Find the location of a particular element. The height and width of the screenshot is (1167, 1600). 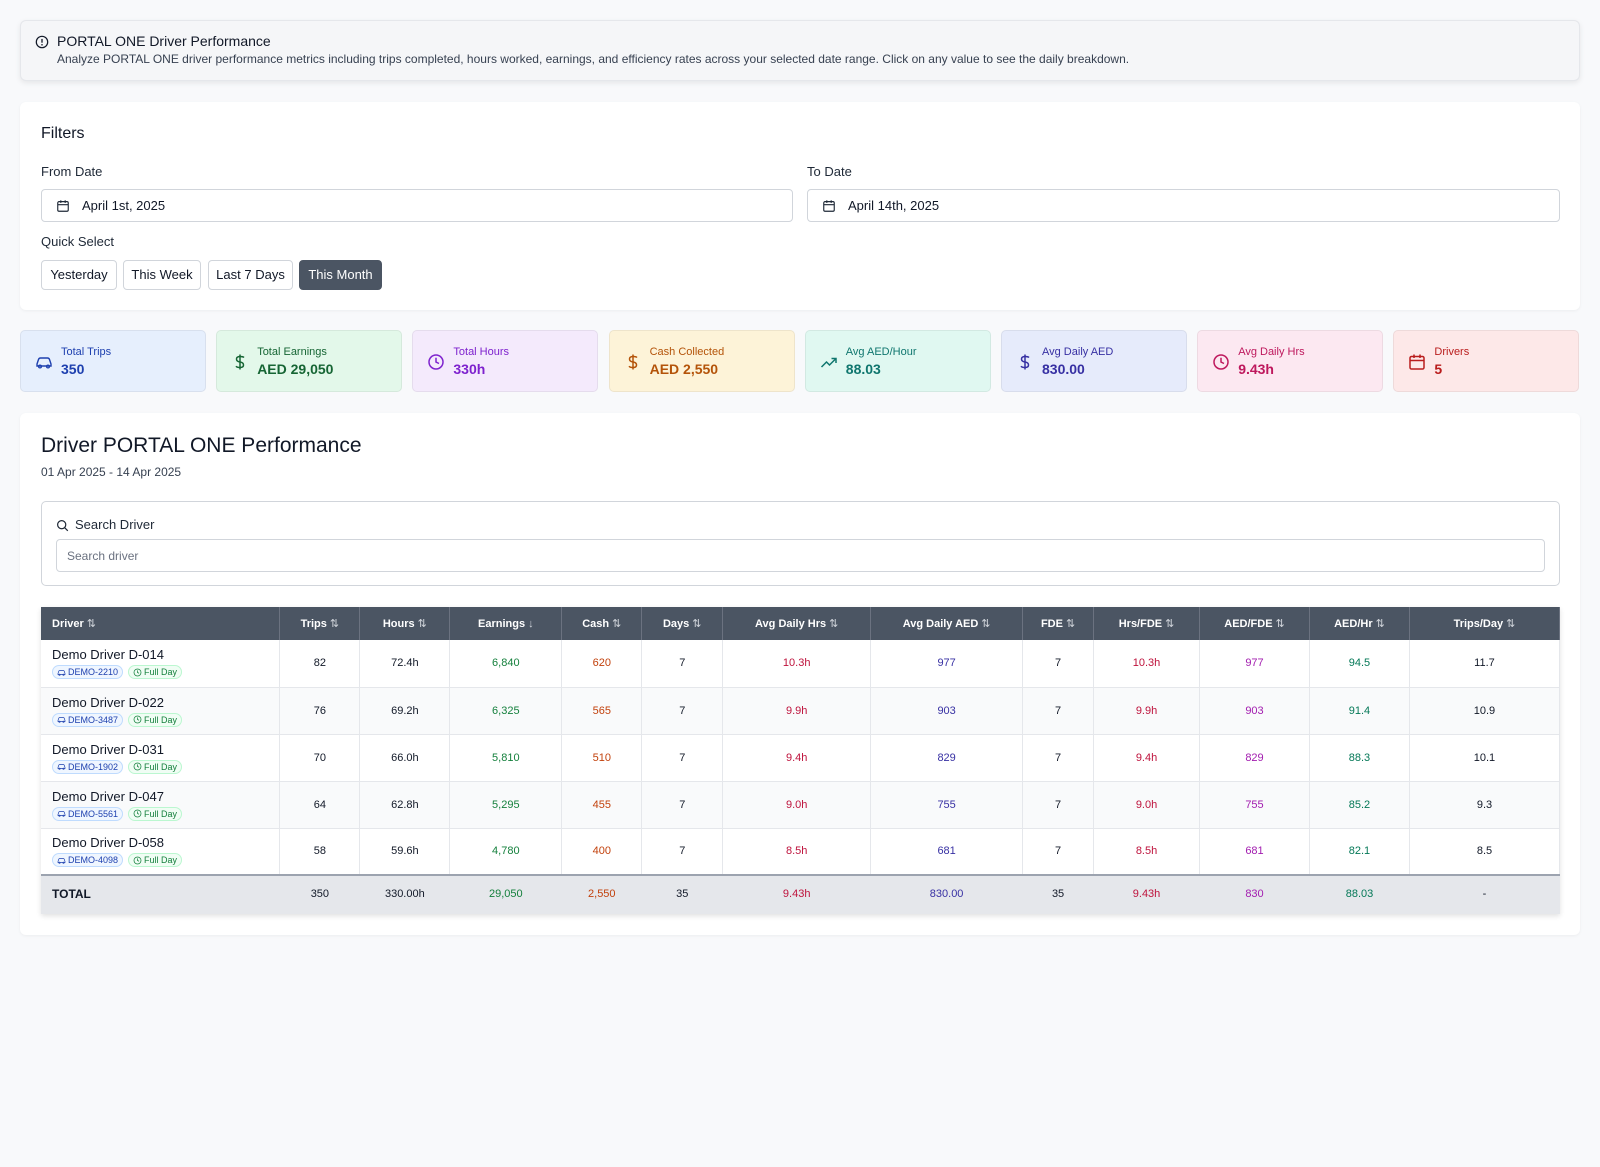

total-avg-daily-hrs: 9.43h is located at coordinates (797, 894).